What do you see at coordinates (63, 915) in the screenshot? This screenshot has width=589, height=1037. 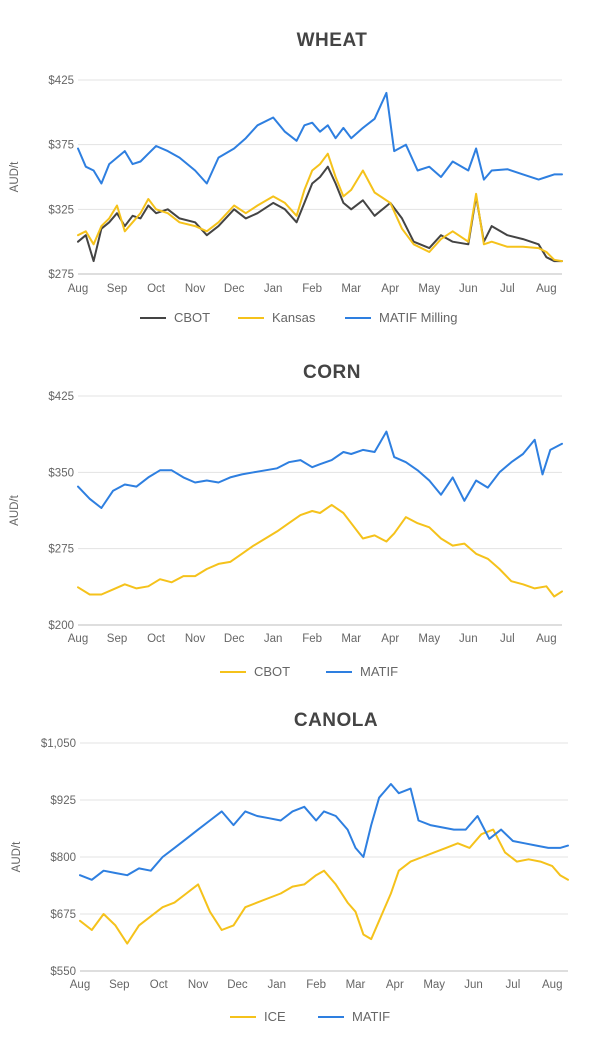 I see `canola-y-tick-label: $675` at bounding box center [63, 915].